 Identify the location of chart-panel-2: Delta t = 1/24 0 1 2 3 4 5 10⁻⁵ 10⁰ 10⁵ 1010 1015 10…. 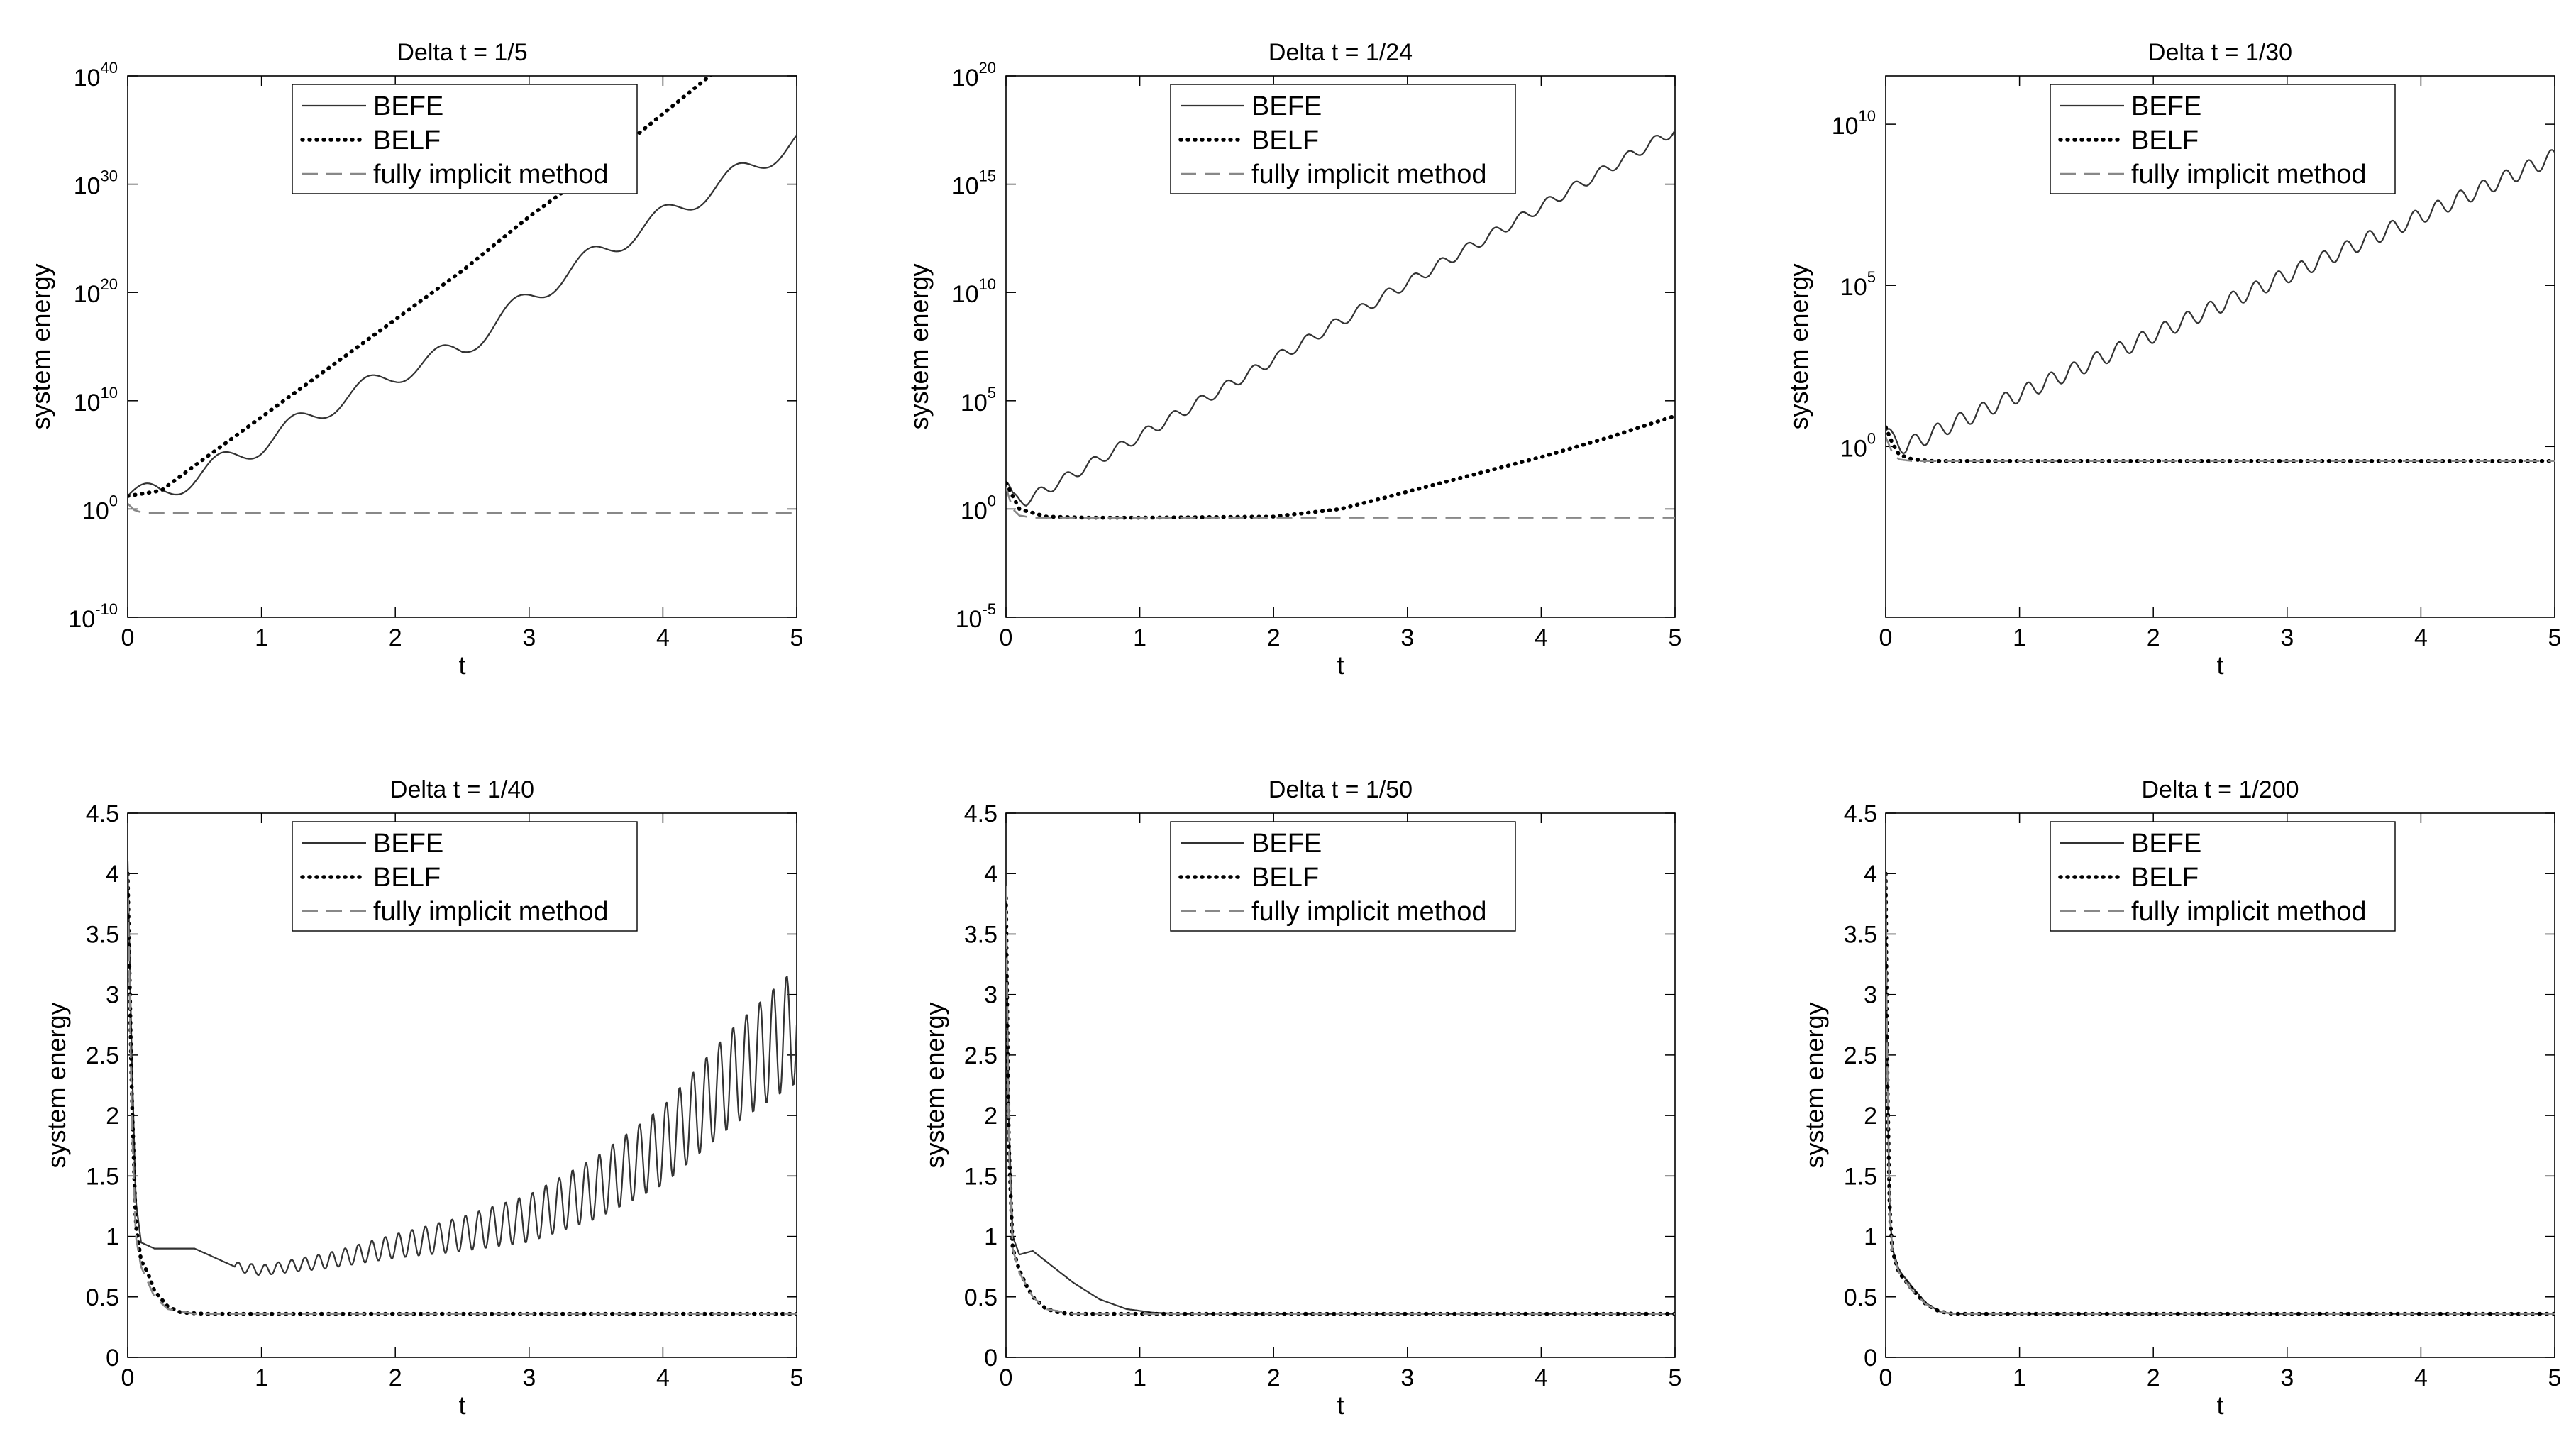
(1293, 359).